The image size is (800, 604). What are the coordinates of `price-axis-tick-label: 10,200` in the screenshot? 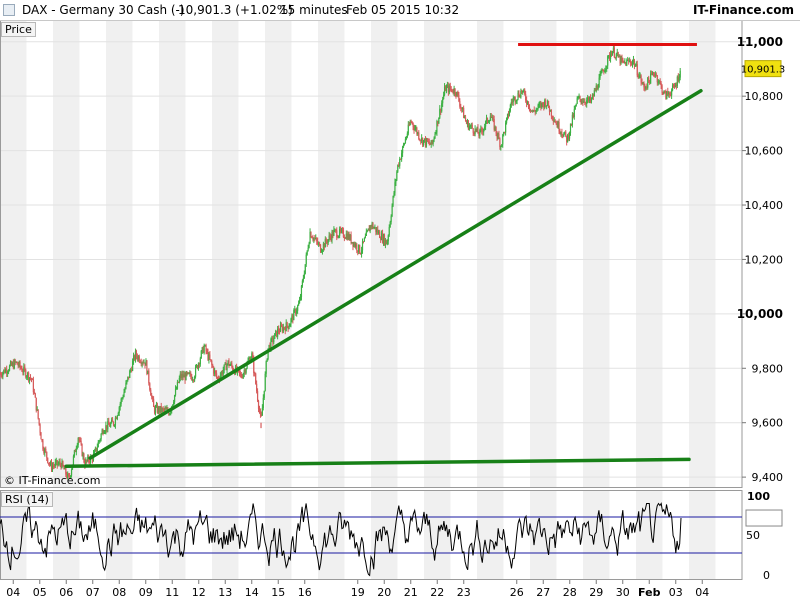 It's located at (764, 259).